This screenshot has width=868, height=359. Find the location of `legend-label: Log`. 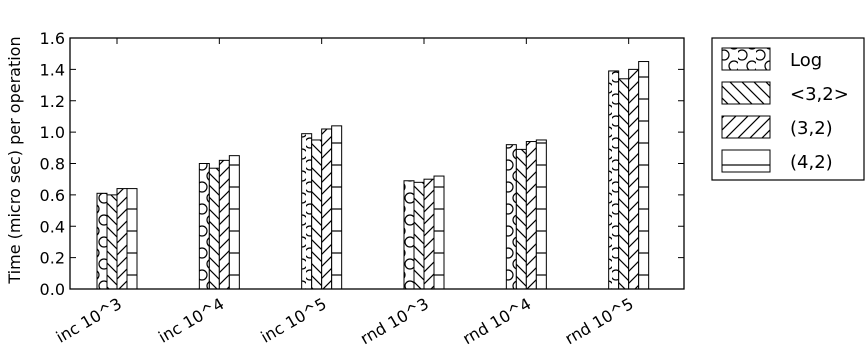

legend-label: Log is located at coordinates (806, 60).